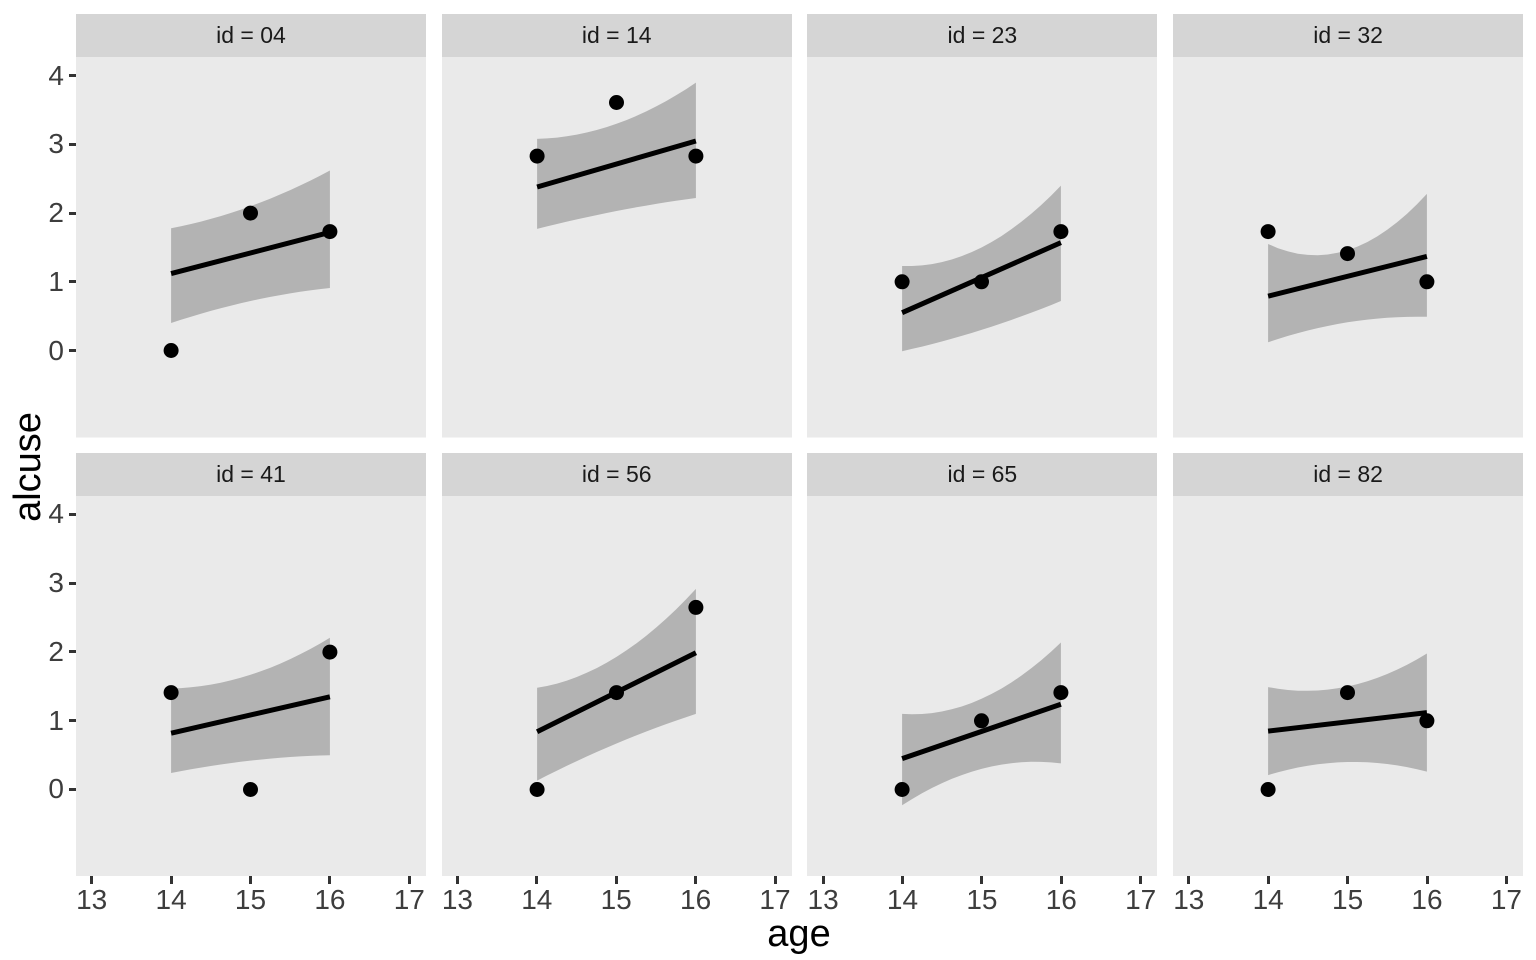 This screenshot has height=960, width=1536. I want to click on facet-strip-label: id = 14, so click(616, 35).